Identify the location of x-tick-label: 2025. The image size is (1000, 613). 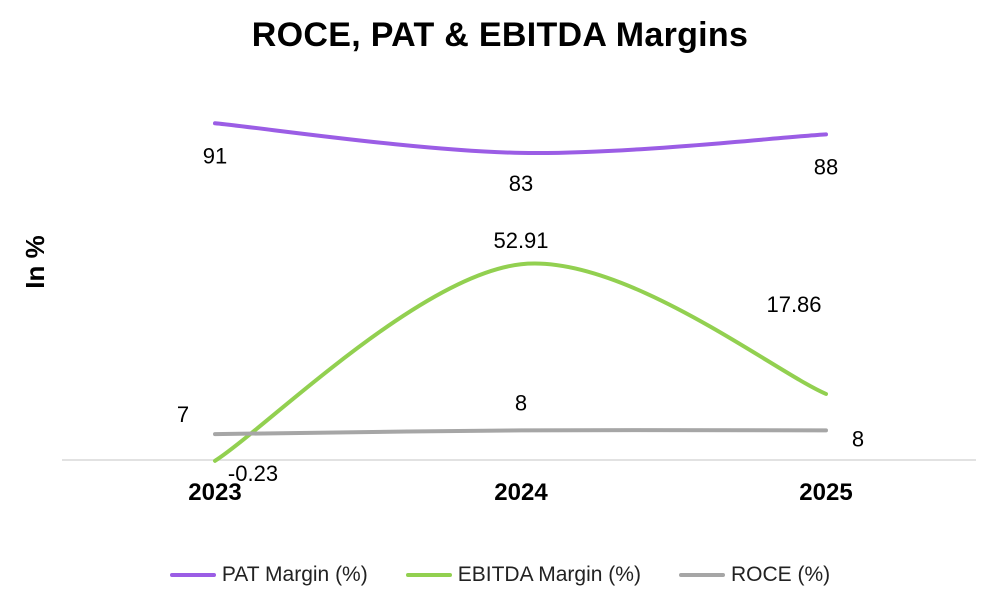
(825, 492).